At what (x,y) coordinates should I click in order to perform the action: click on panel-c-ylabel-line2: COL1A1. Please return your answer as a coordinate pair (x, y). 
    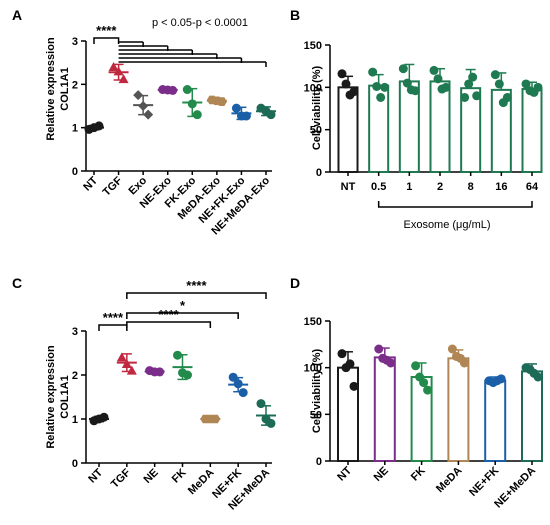
    Looking at the image, I should click on (65, 396).